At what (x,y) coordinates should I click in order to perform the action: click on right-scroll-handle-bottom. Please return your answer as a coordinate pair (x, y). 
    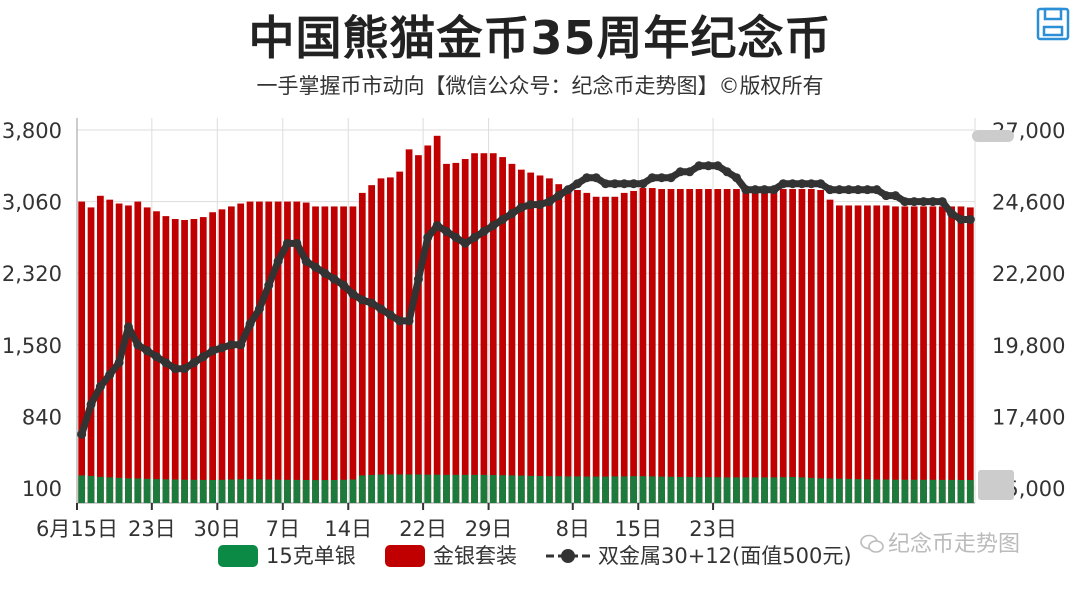
    Looking at the image, I should click on (996, 485).